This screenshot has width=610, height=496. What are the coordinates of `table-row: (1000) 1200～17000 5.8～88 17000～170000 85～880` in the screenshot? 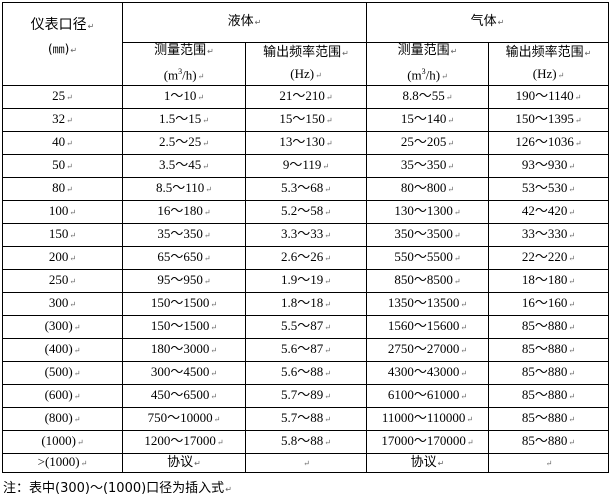 It's located at (305, 442).